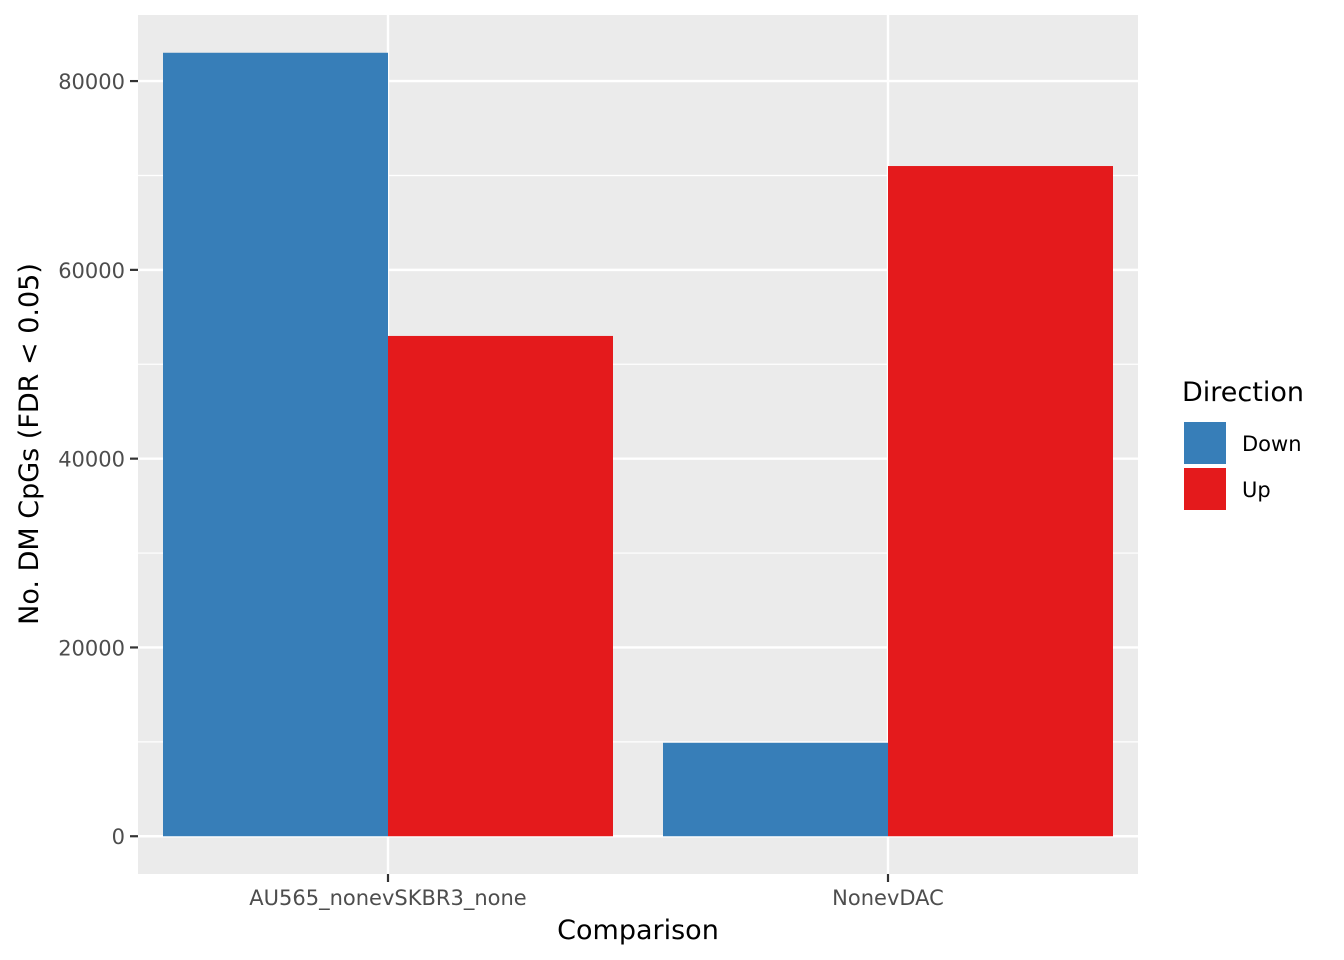 The image size is (1344, 960). I want to click on legend-key-up, so click(1205, 489).